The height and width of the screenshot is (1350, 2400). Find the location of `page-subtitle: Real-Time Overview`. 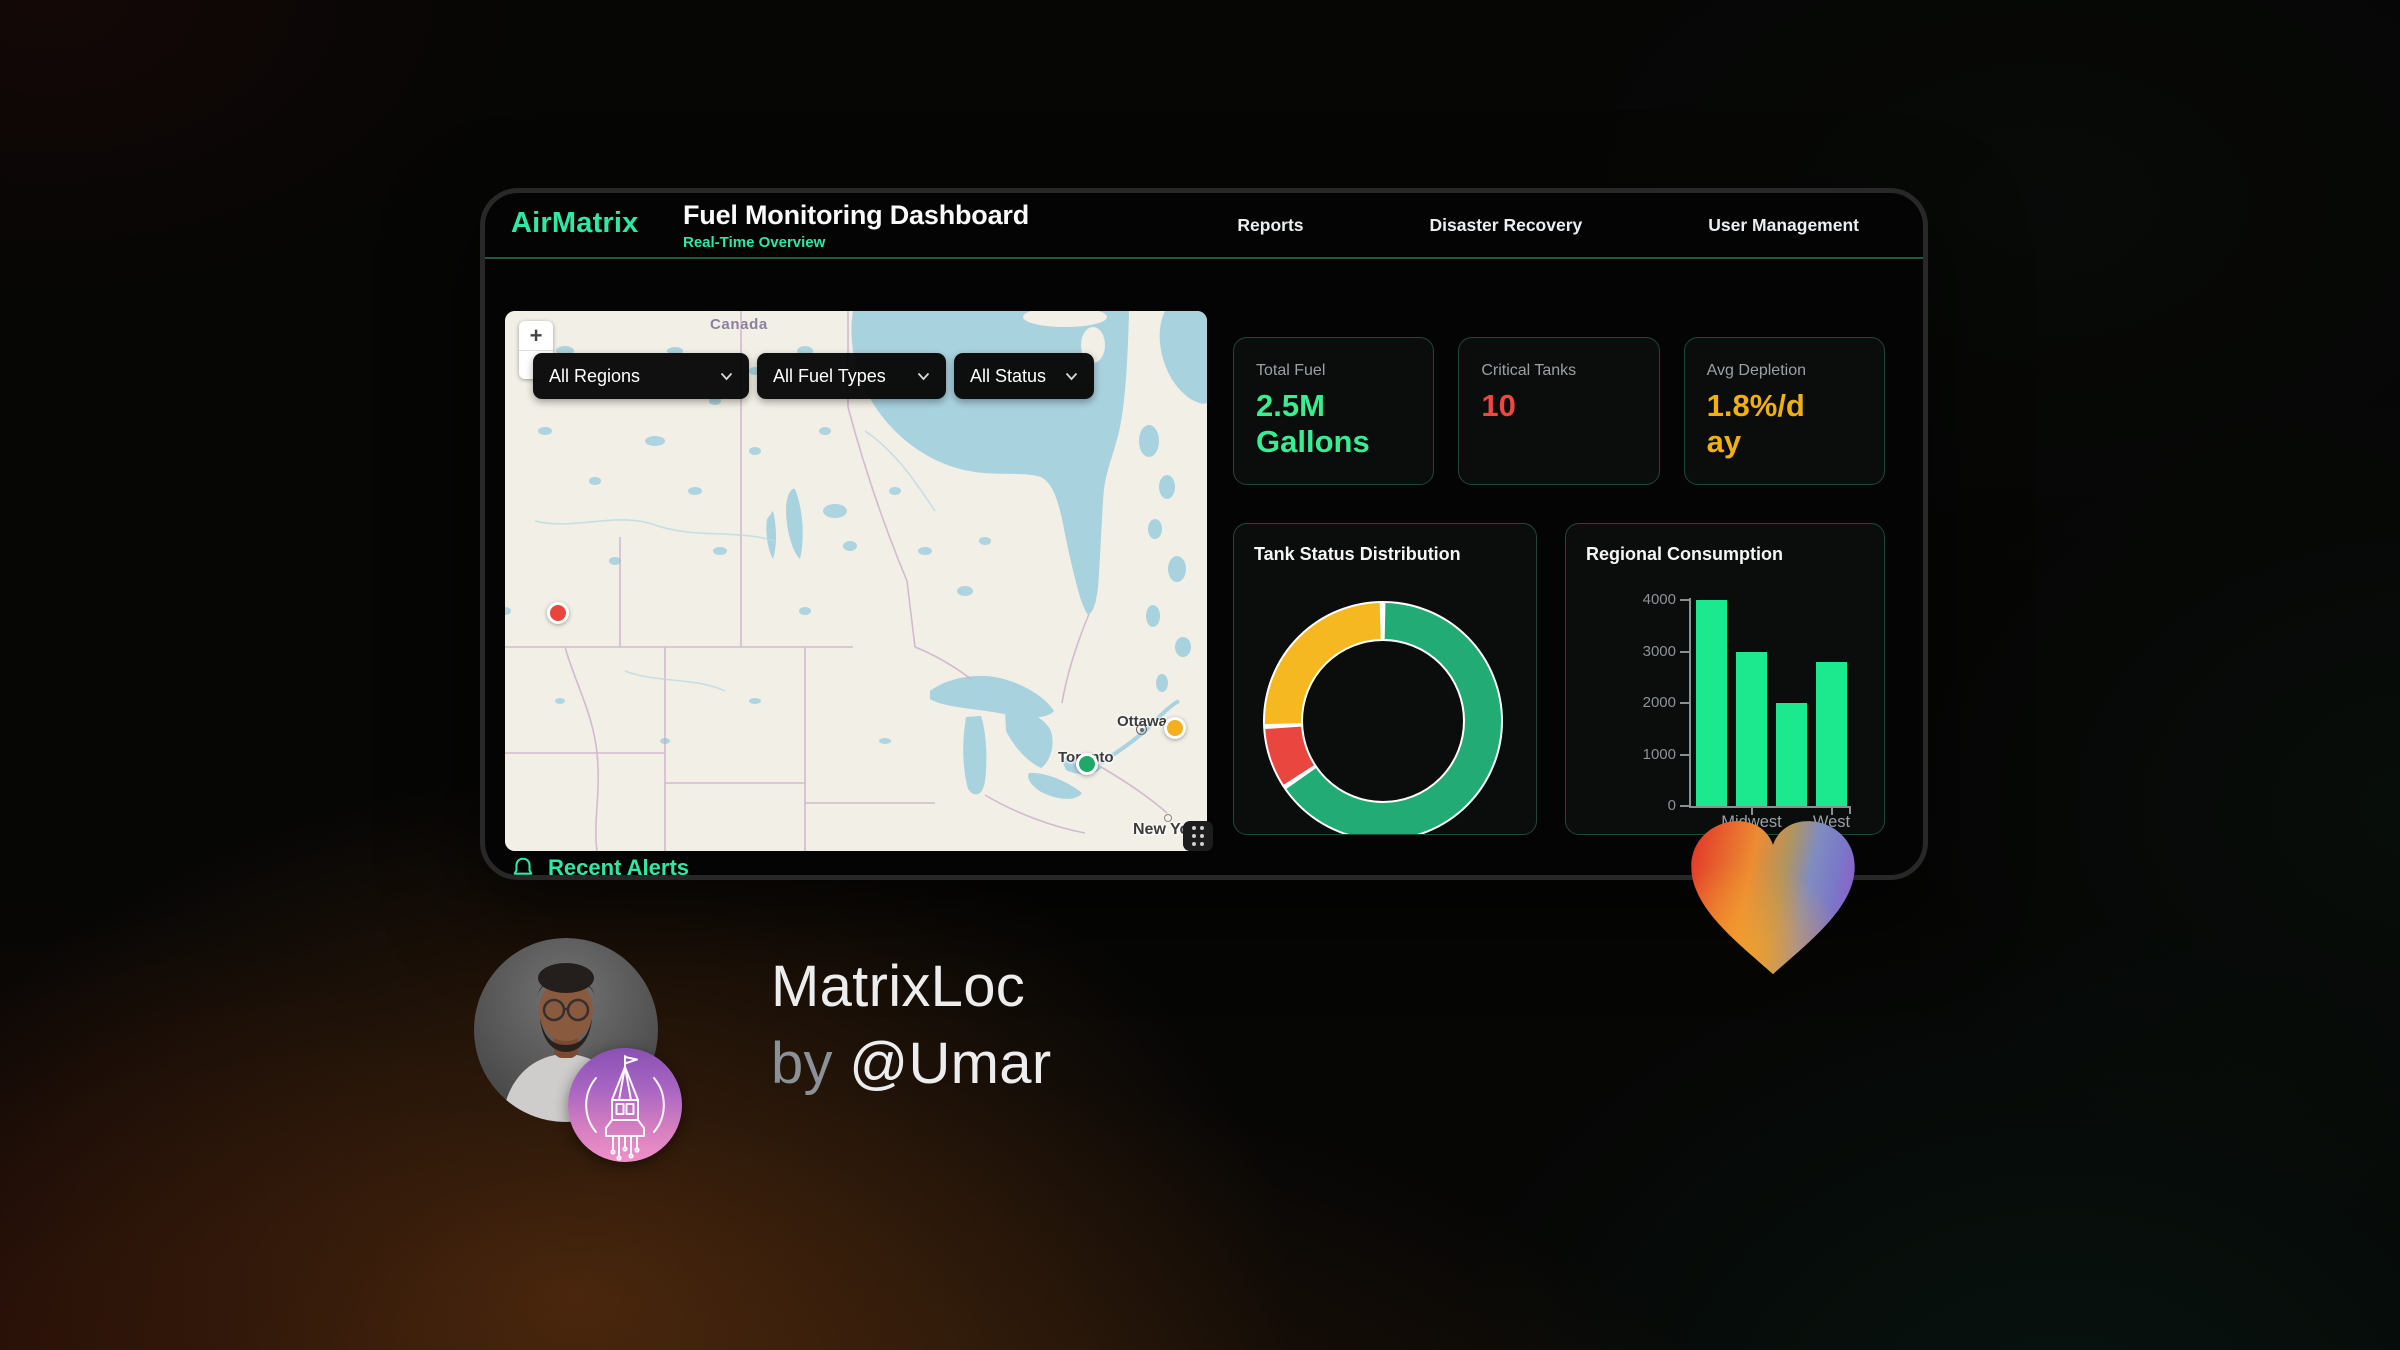

page-subtitle: Real-Time Overview is located at coordinates (754, 242).